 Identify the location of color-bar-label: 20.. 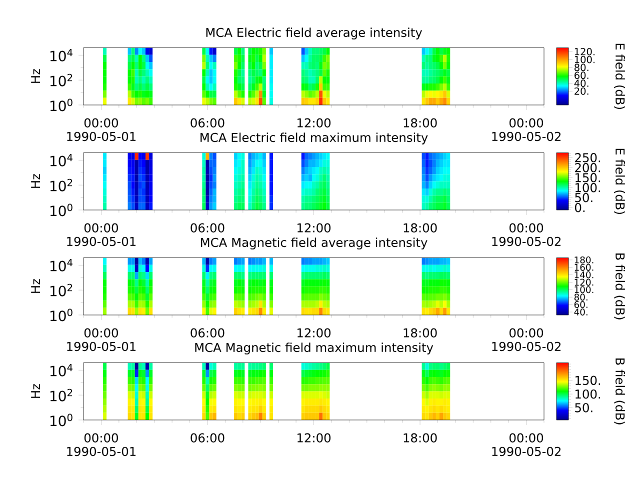
(581, 91).